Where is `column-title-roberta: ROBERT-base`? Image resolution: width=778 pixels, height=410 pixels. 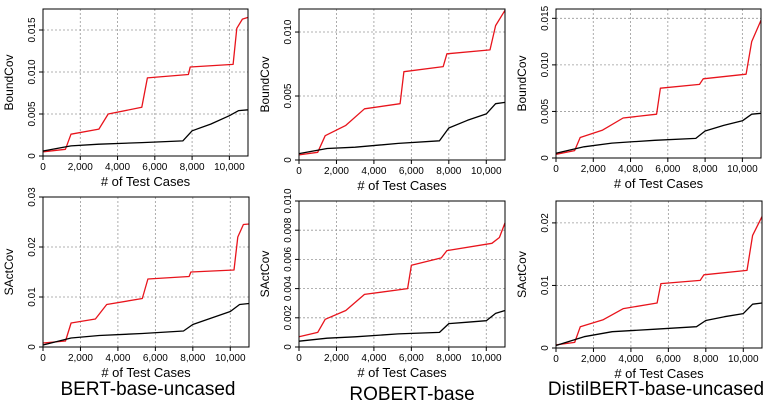 column-title-roberta: ROBERT-base is located at coordinates (412, 394).